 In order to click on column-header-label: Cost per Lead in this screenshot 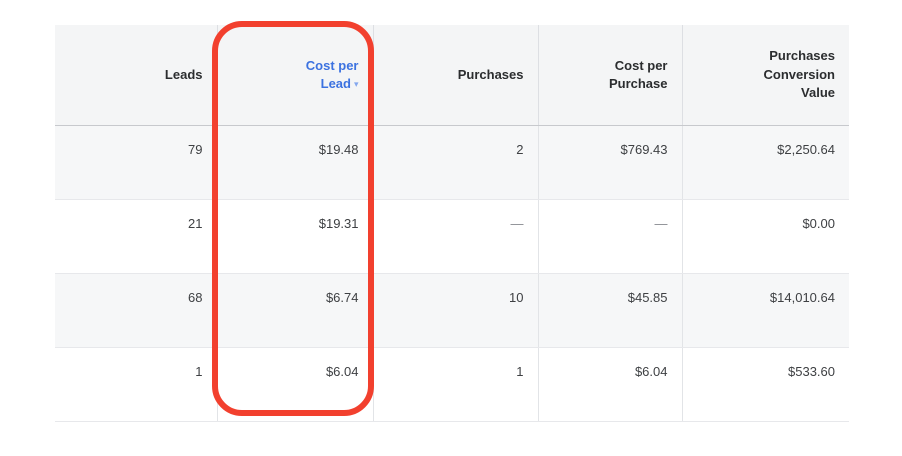, I will do `click(332, 74)`.